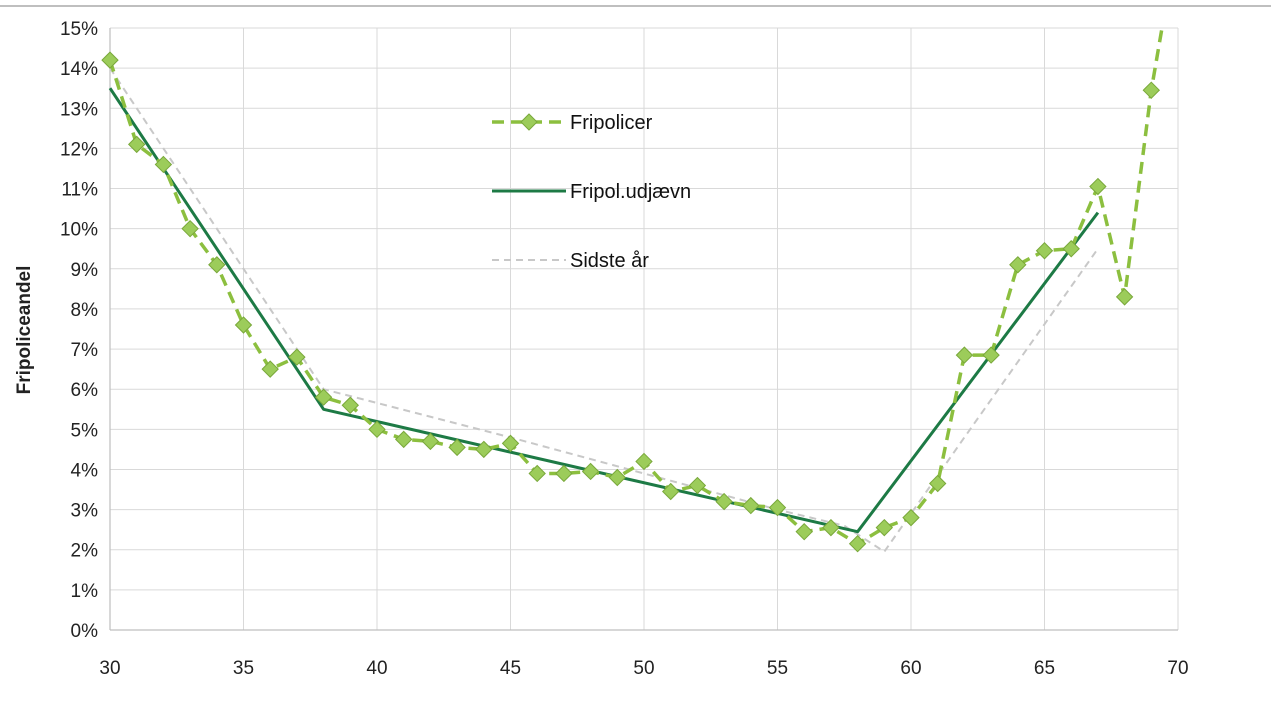 The image size is (1271, 710). Describe the element at coordinates (79, 149) in the screenshot. I see `y-tick-label: 12%` at that location.